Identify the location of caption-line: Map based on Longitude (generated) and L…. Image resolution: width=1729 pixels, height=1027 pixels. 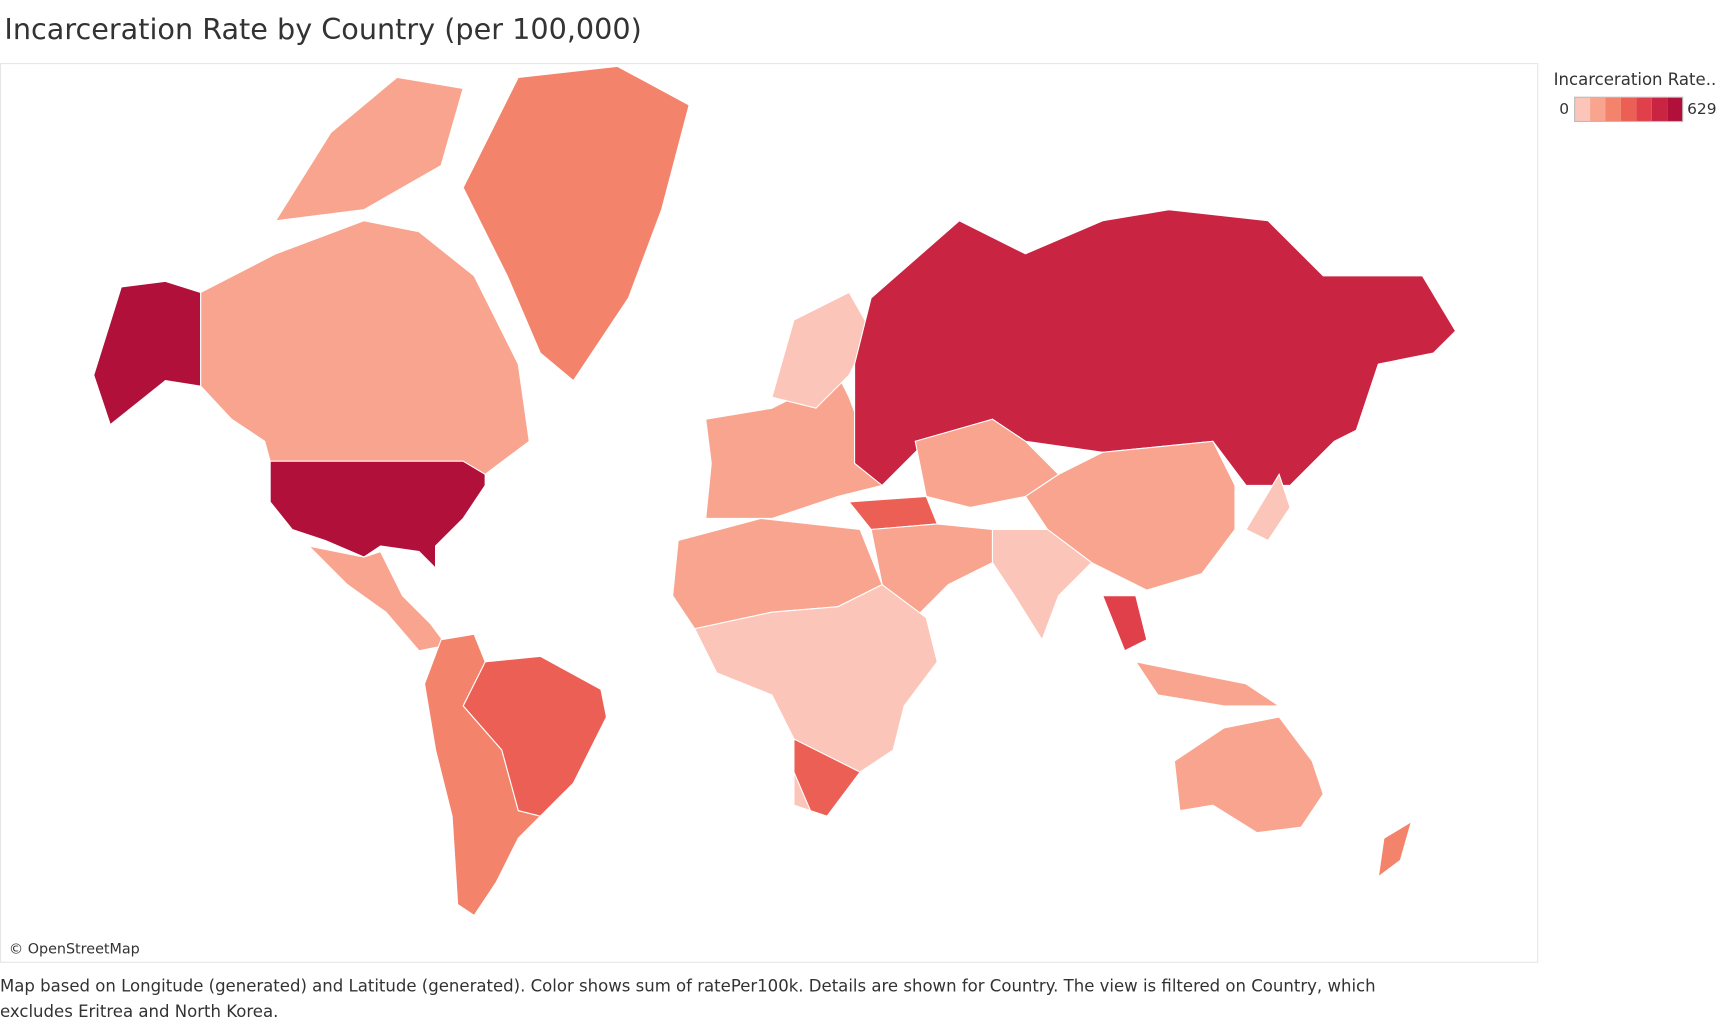
(688, 986).